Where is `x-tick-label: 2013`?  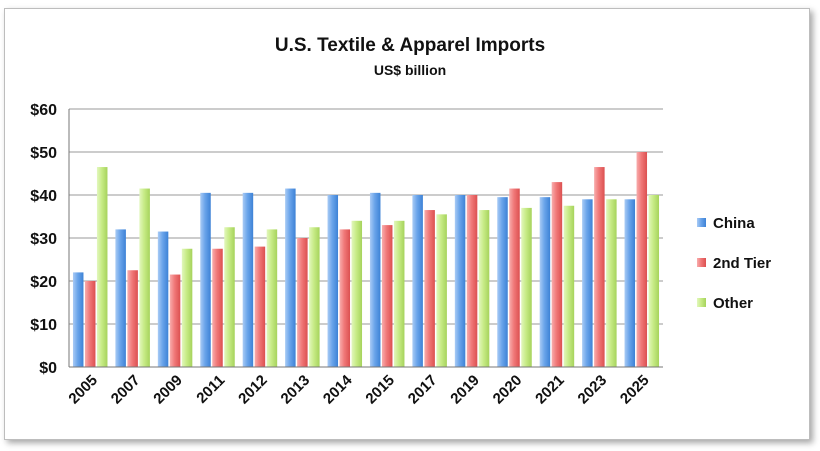 x-tick-label: 2013 is located at coordinates (296, 390).